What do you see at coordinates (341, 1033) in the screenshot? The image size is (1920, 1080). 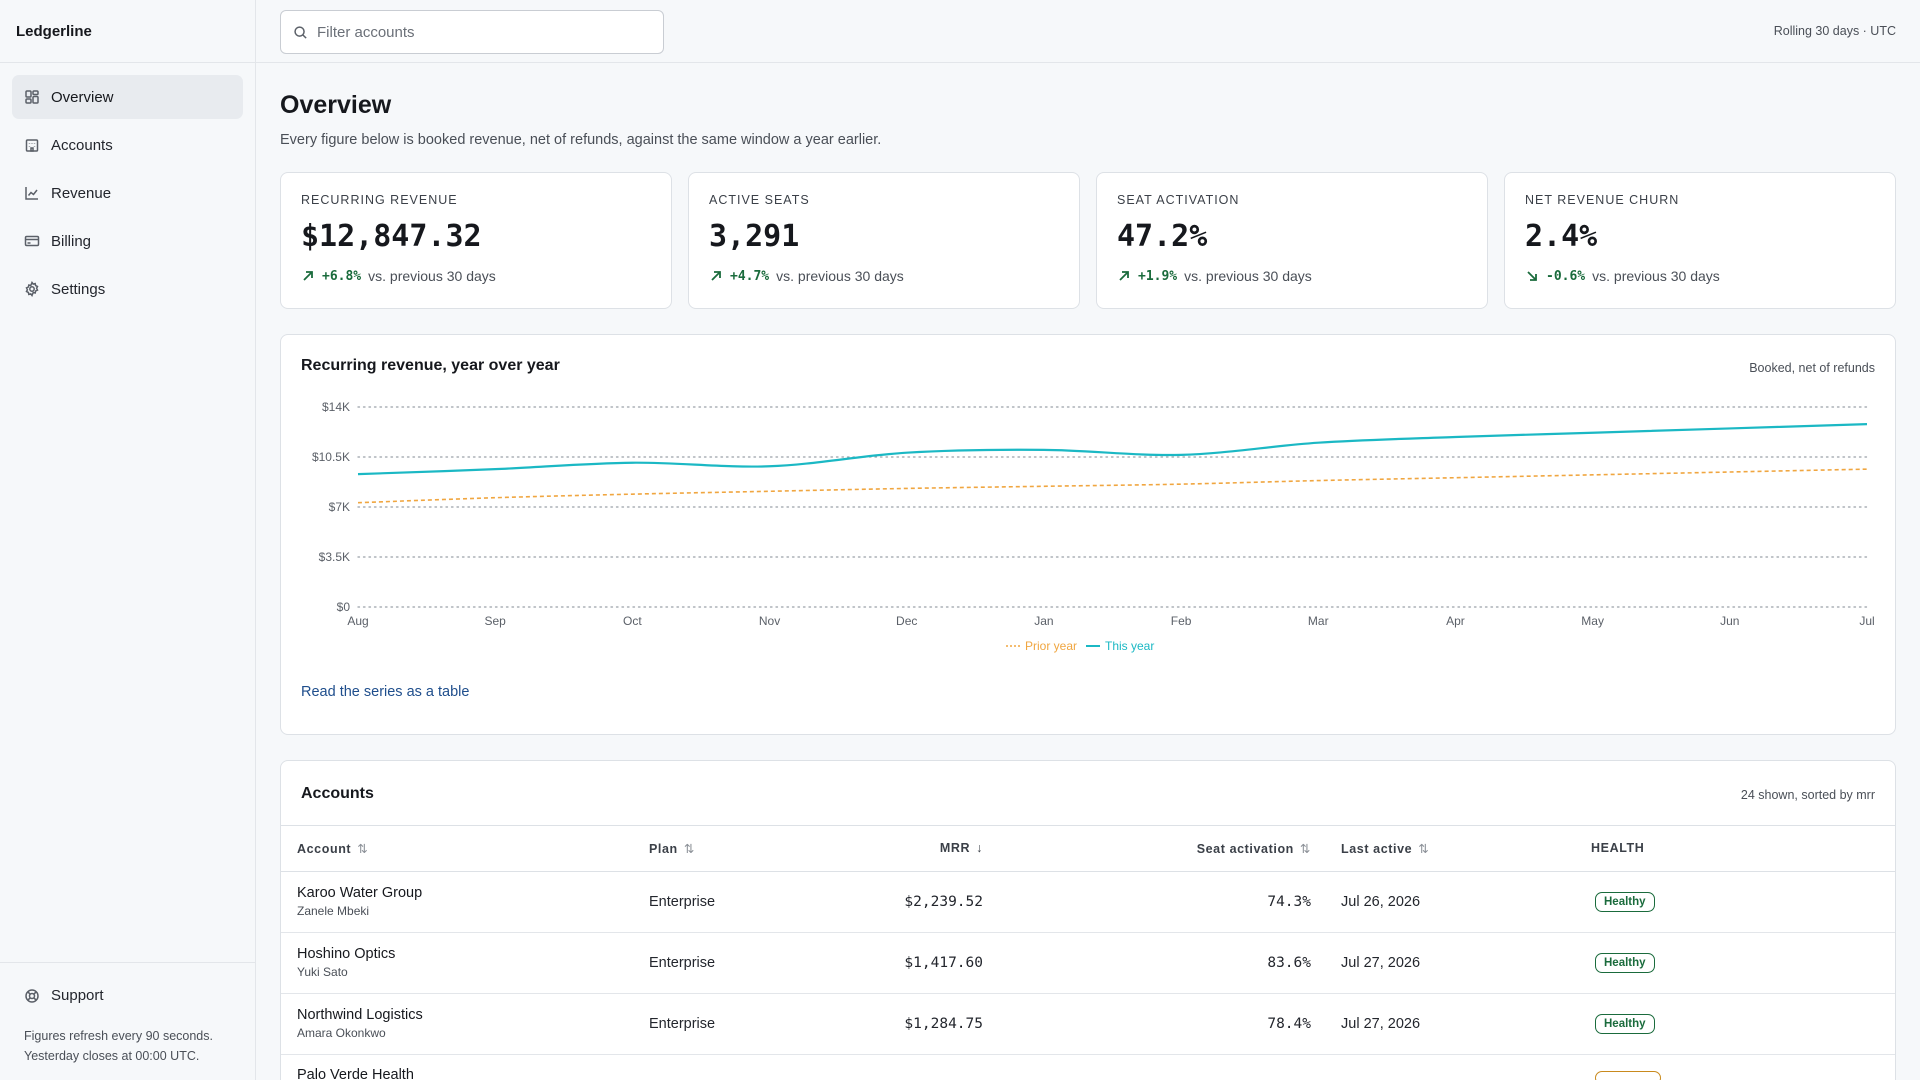 I see `account-owner: Amara Okonkwo` at bounding box center [341, 1033].